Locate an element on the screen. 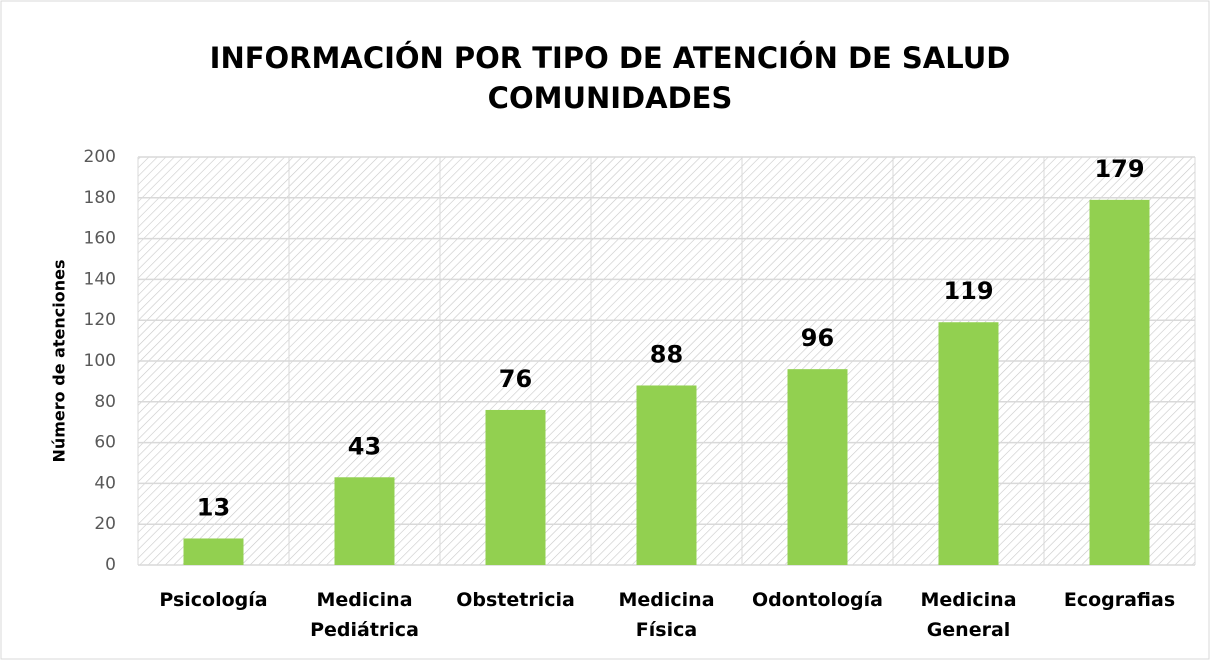 This screenshot has height=660, width=1210. y-tick-label: 40 is located at coordinates (105, 483).